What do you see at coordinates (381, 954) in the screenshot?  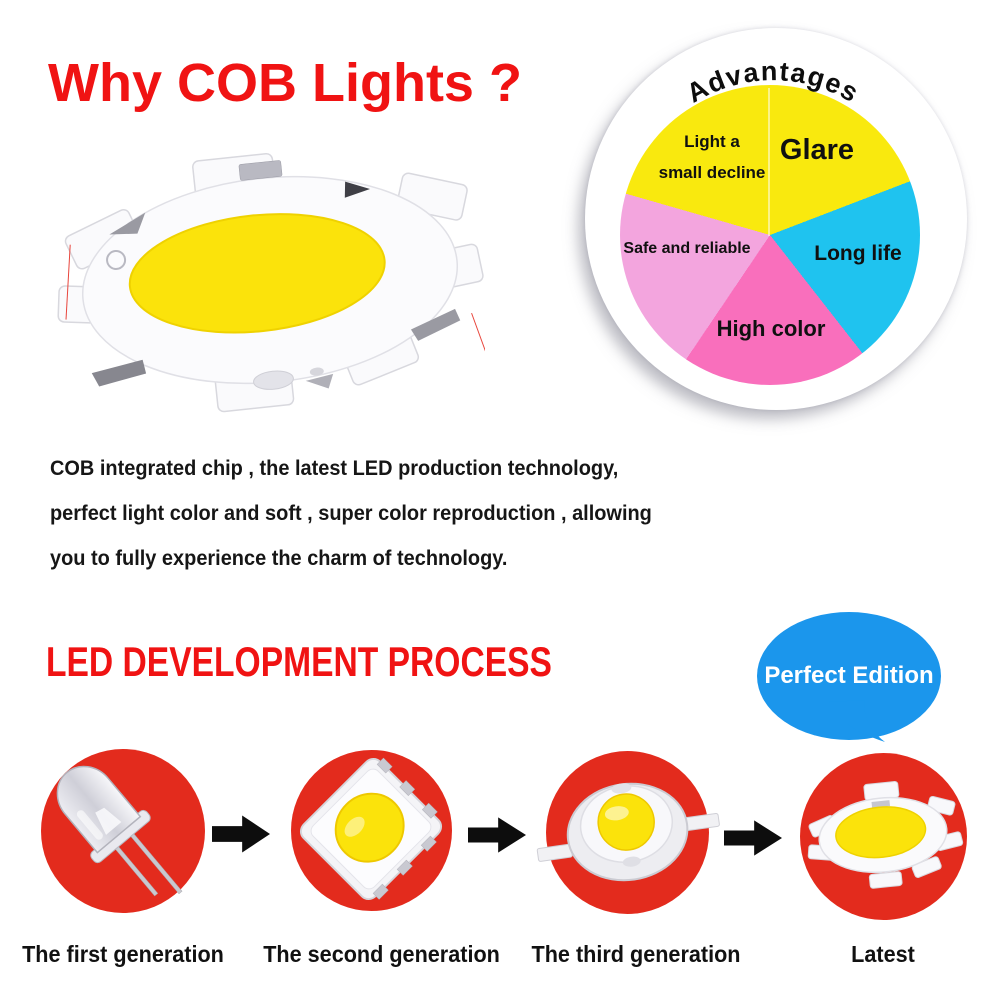 I see `stage-2-label: The second generation` at bounding box center [381, 954].